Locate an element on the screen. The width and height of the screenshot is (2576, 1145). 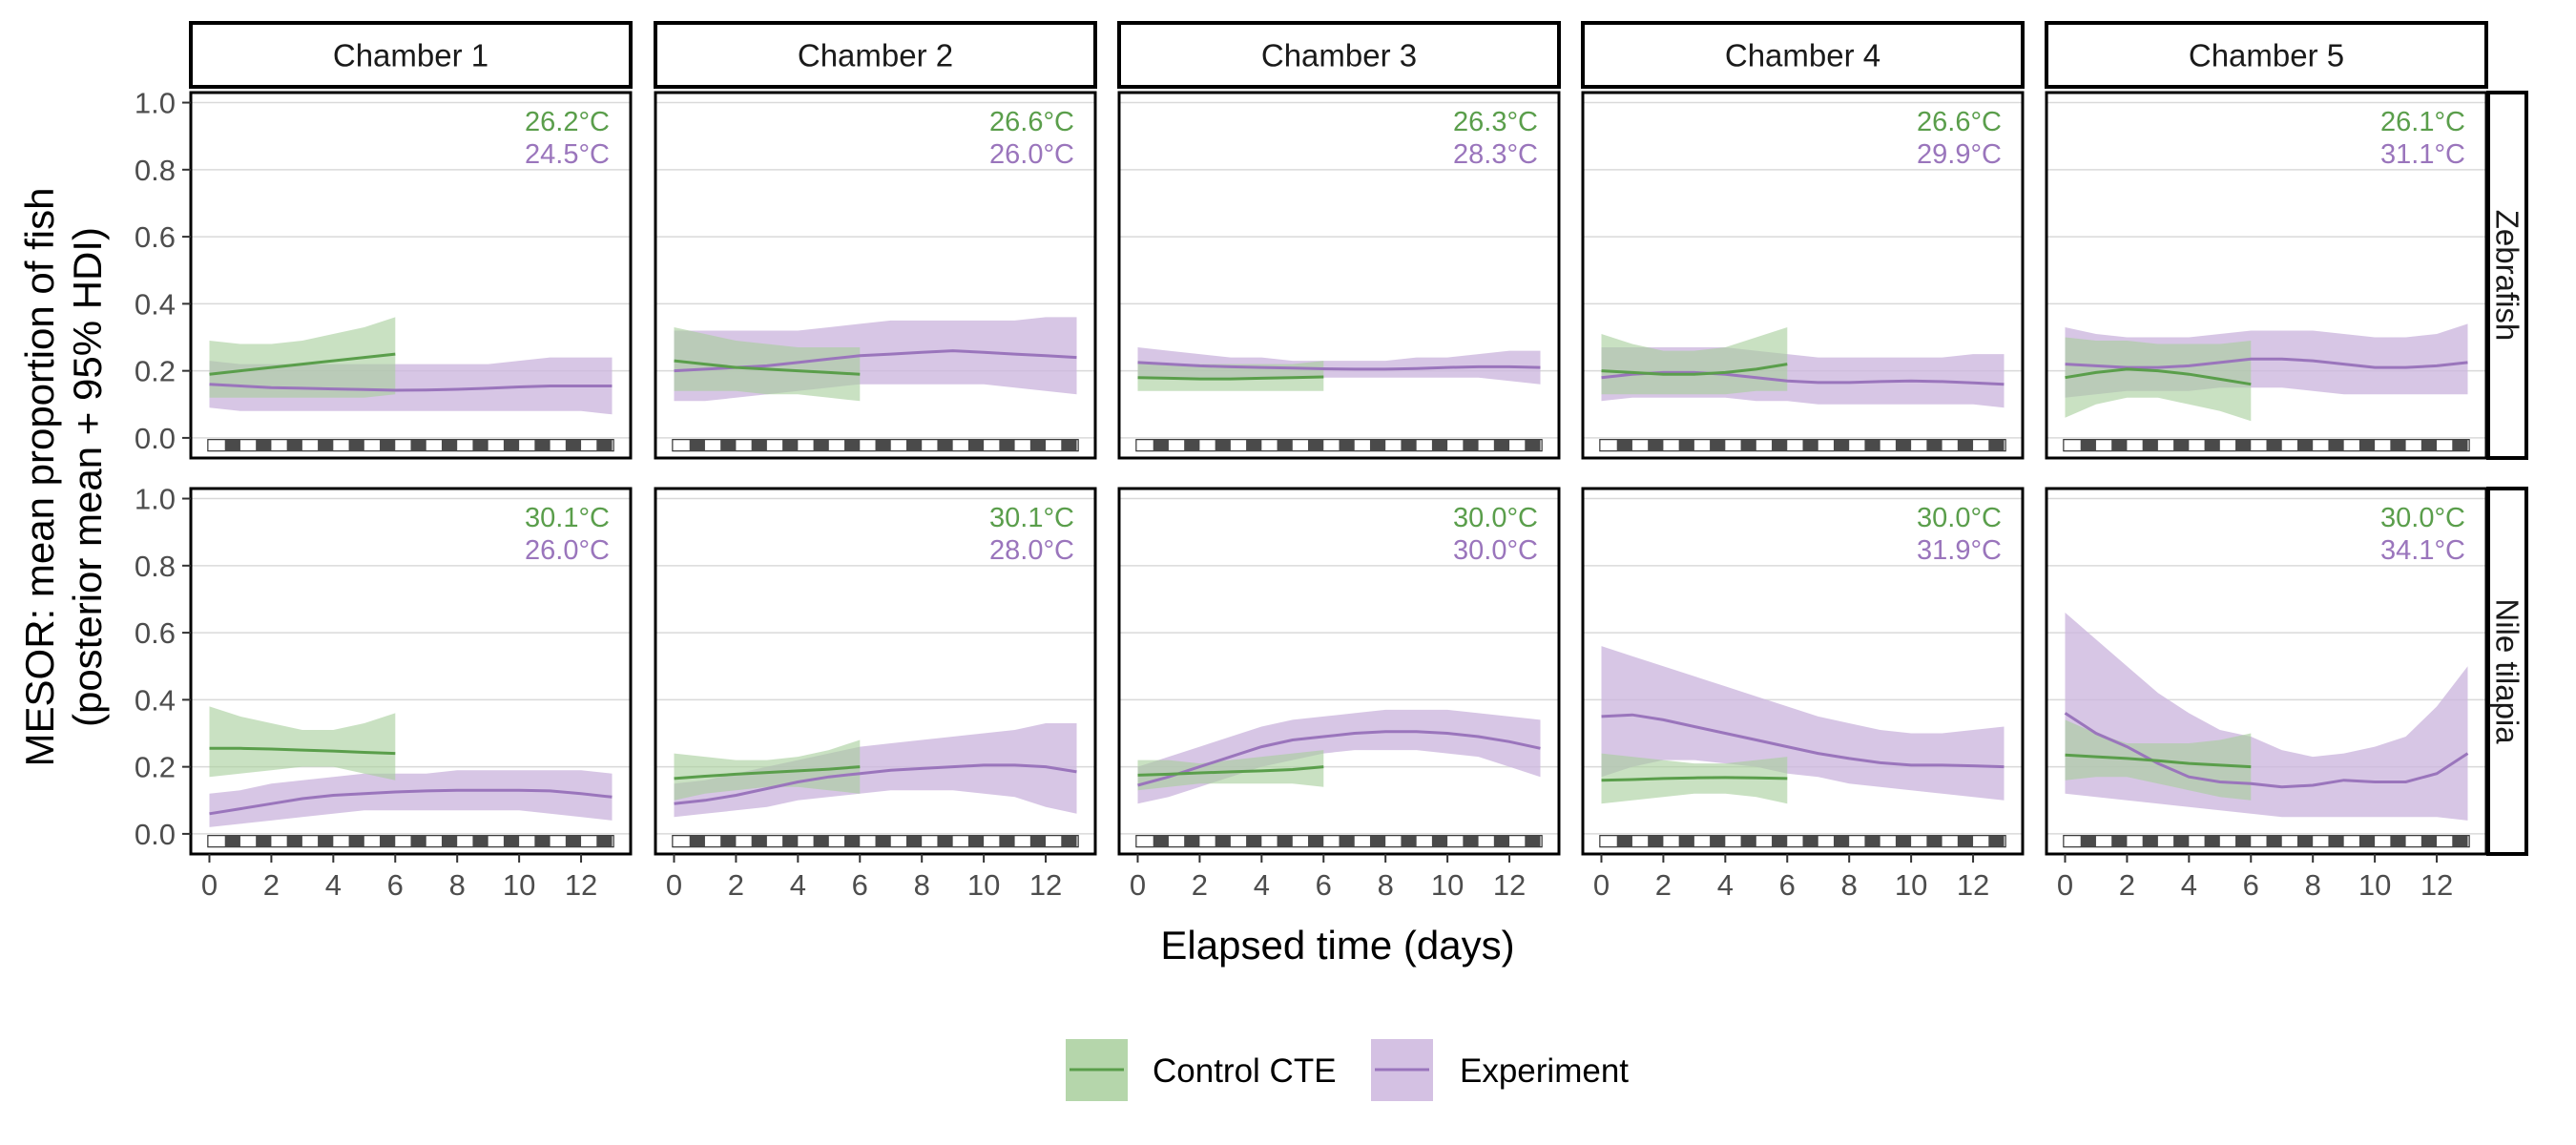
row-strip-labels: Zebrafish Nile tilapia is located at coordinates (2507, 473).